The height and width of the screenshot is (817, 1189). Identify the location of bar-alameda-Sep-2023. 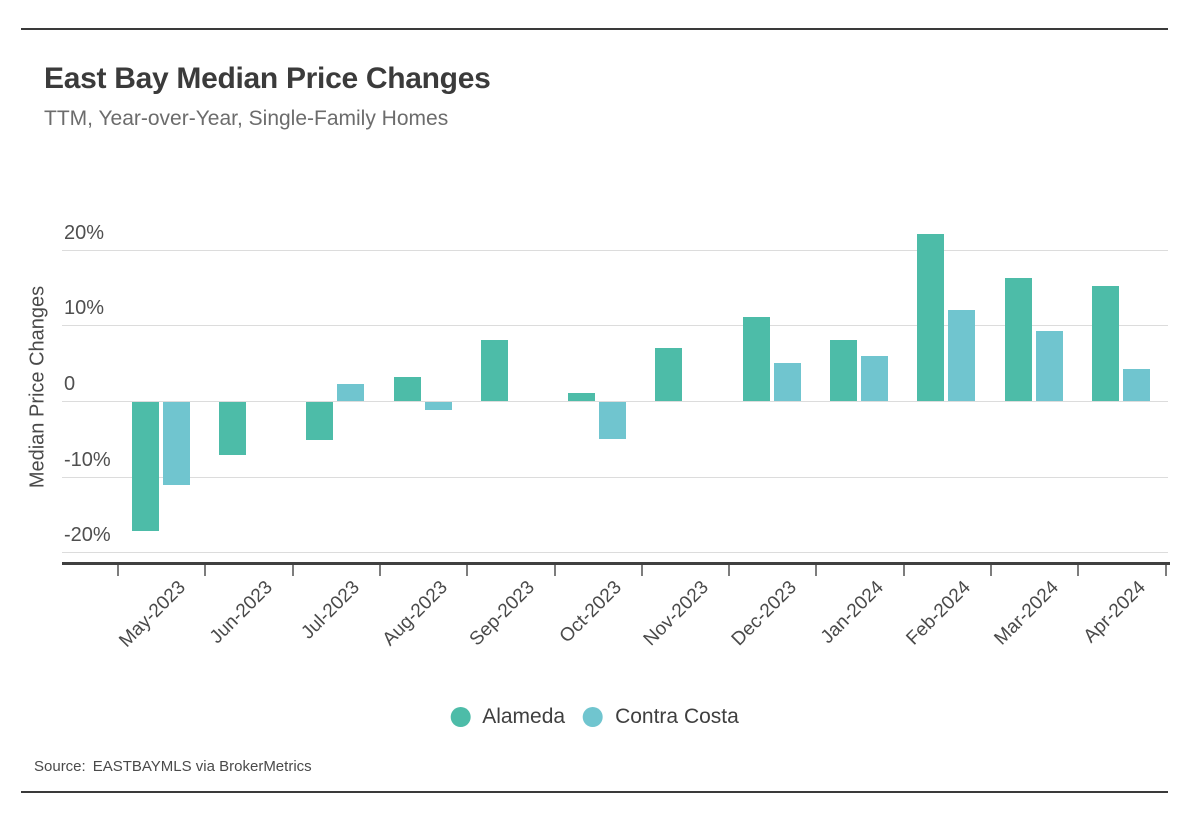
(494, 370).